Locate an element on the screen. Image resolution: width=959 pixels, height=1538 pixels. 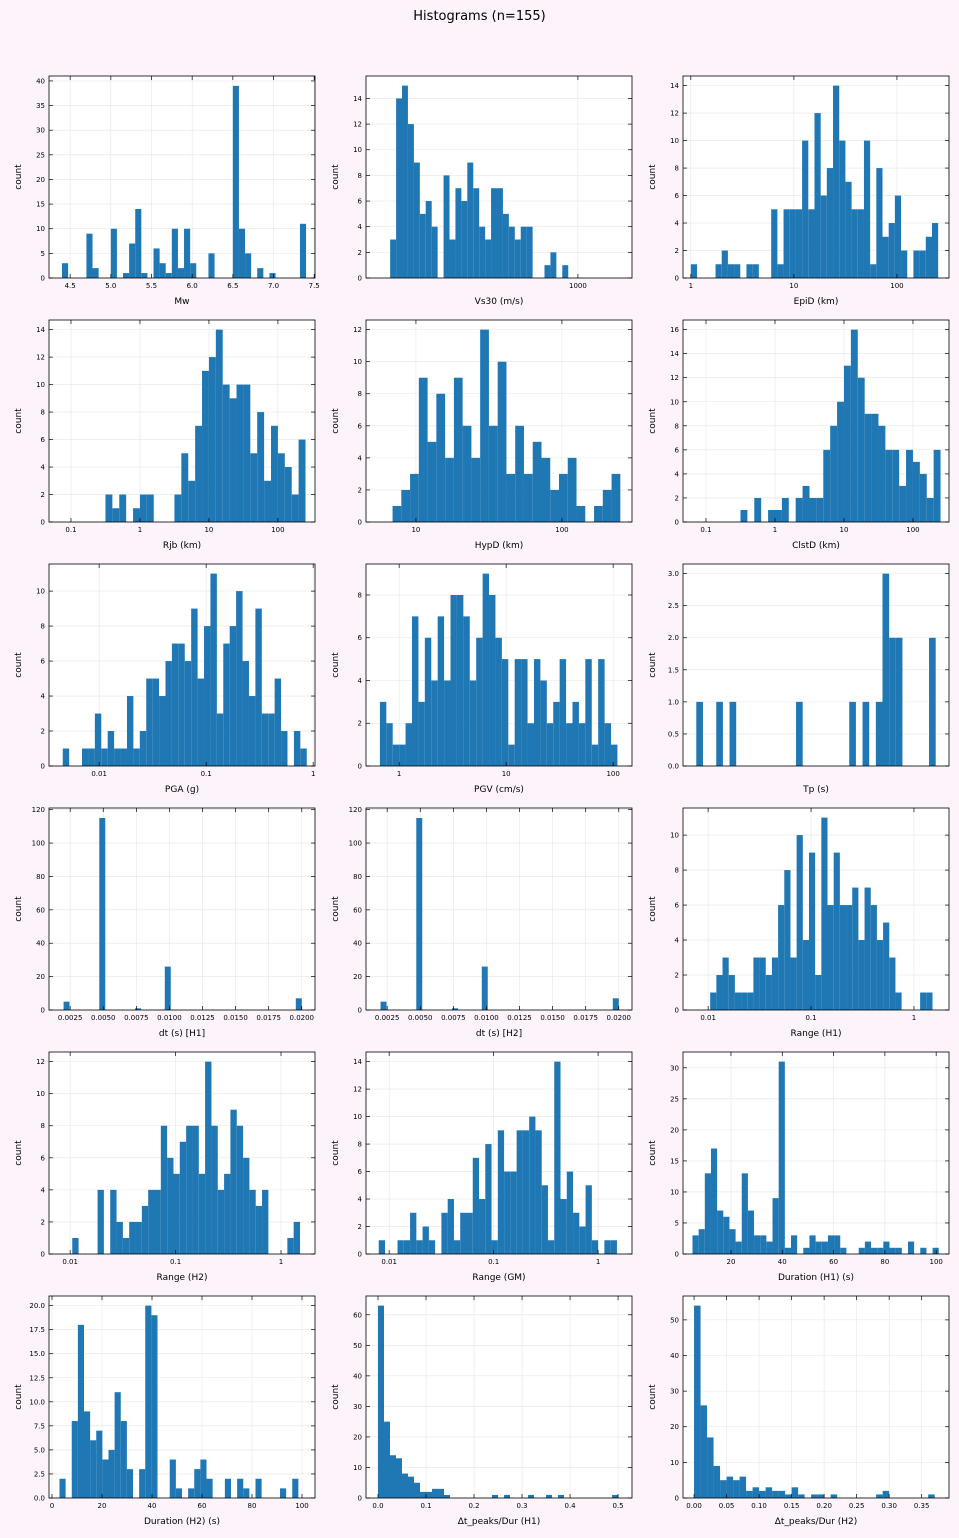
plot-frame is located at coordinates (499, 177).